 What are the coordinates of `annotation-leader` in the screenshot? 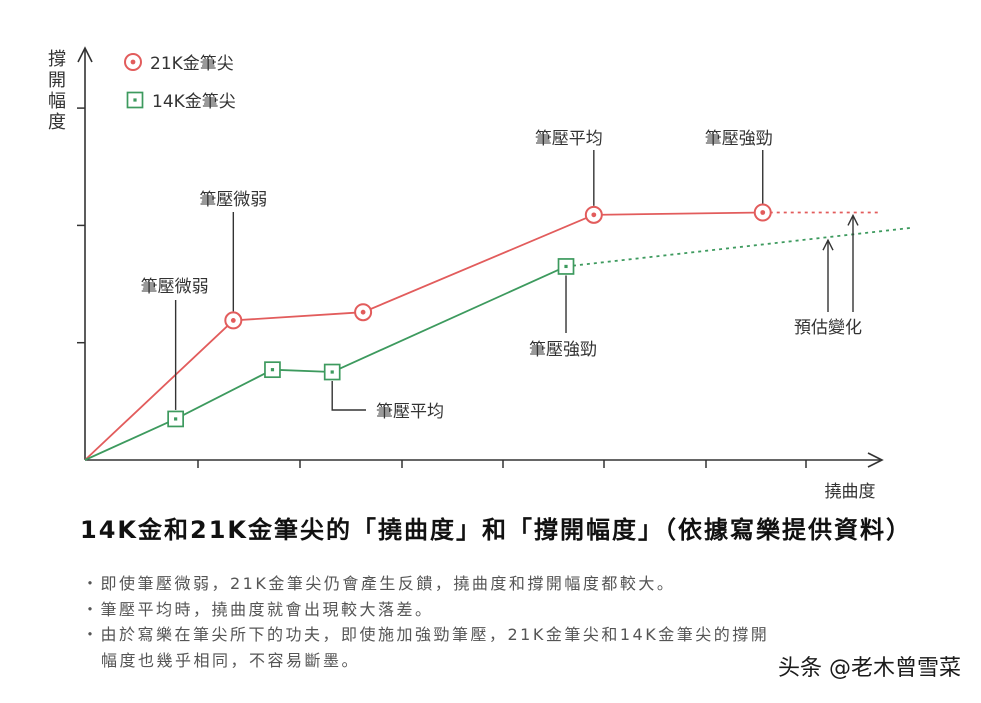 It's located at (348, 396).